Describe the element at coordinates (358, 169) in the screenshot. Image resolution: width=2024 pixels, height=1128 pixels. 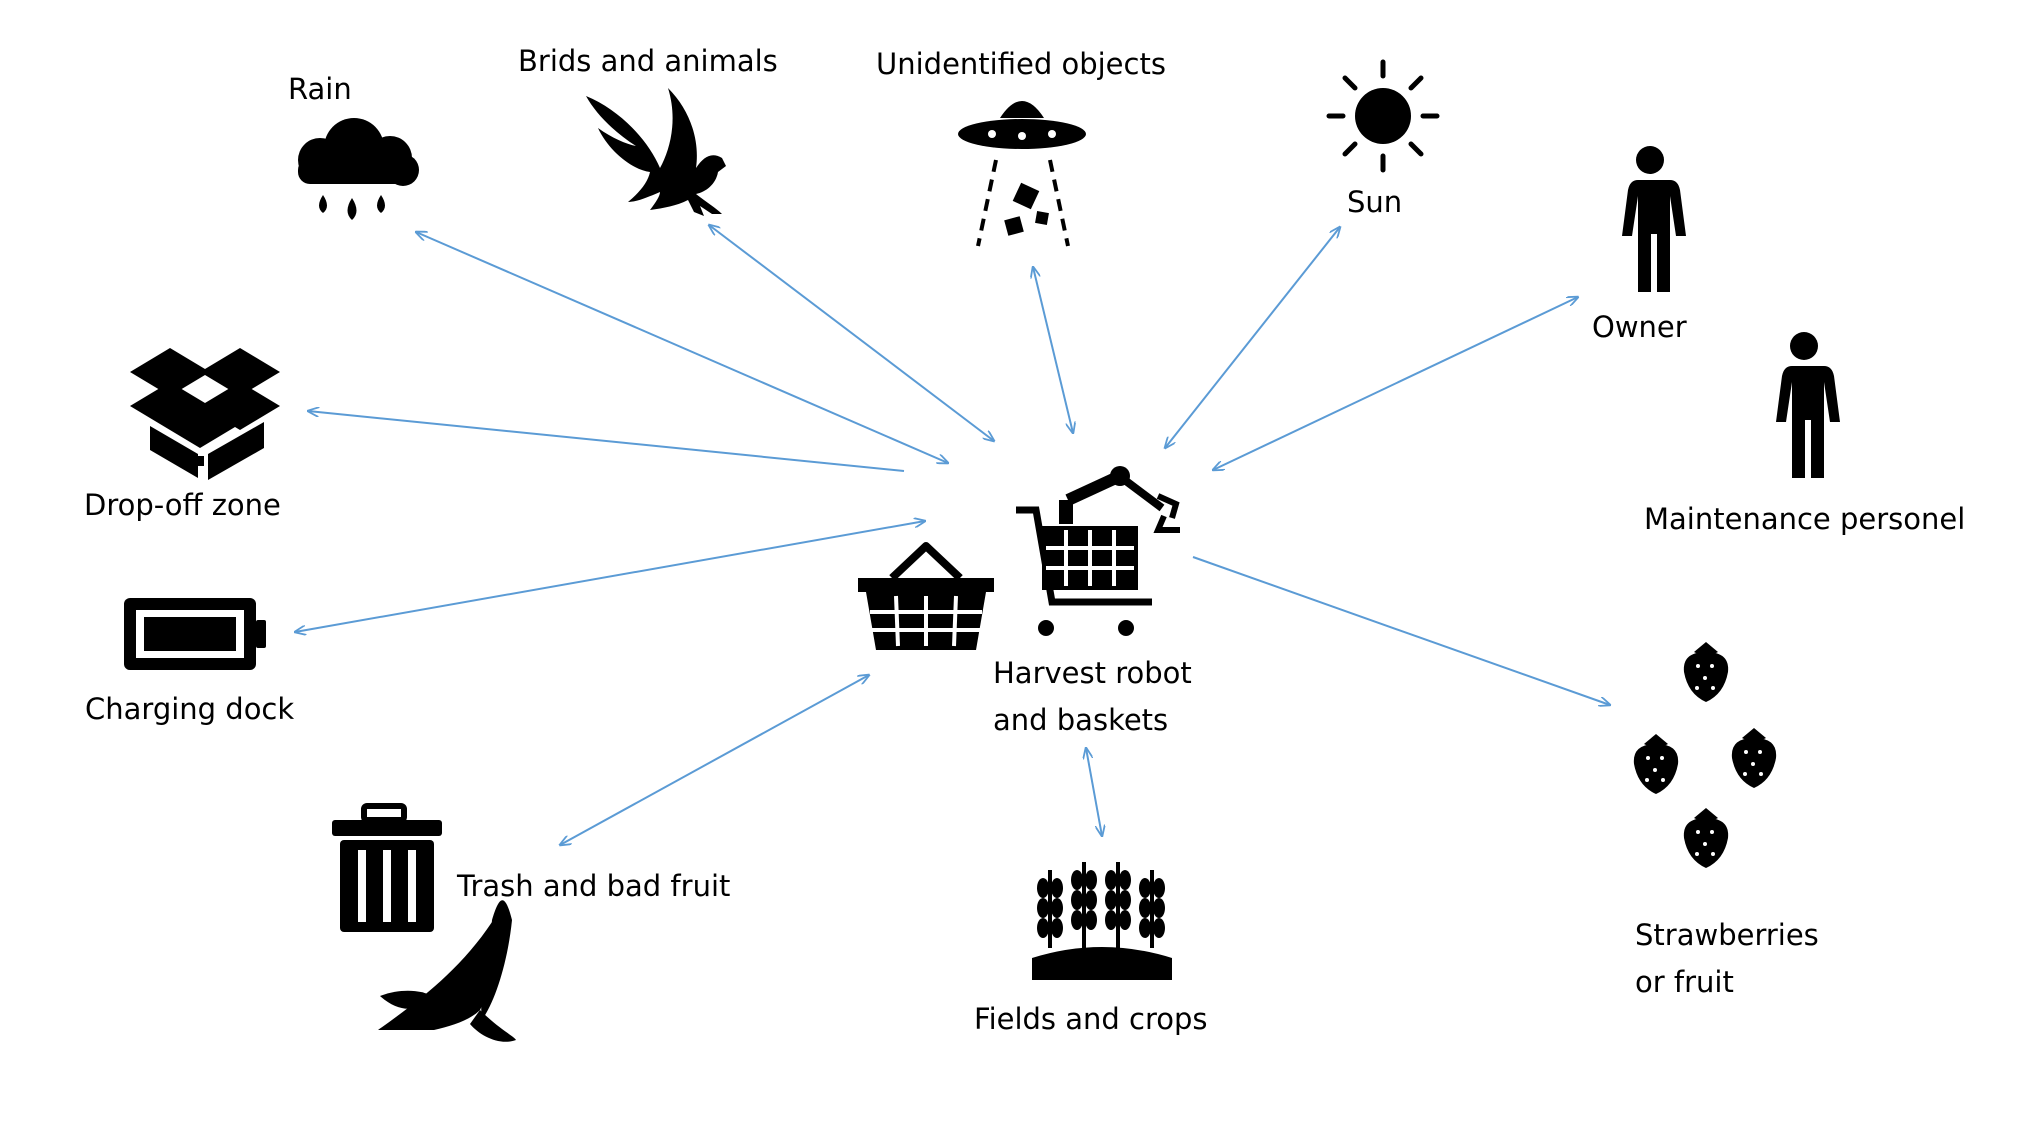
I see `rain-cloud-icon` at that location.